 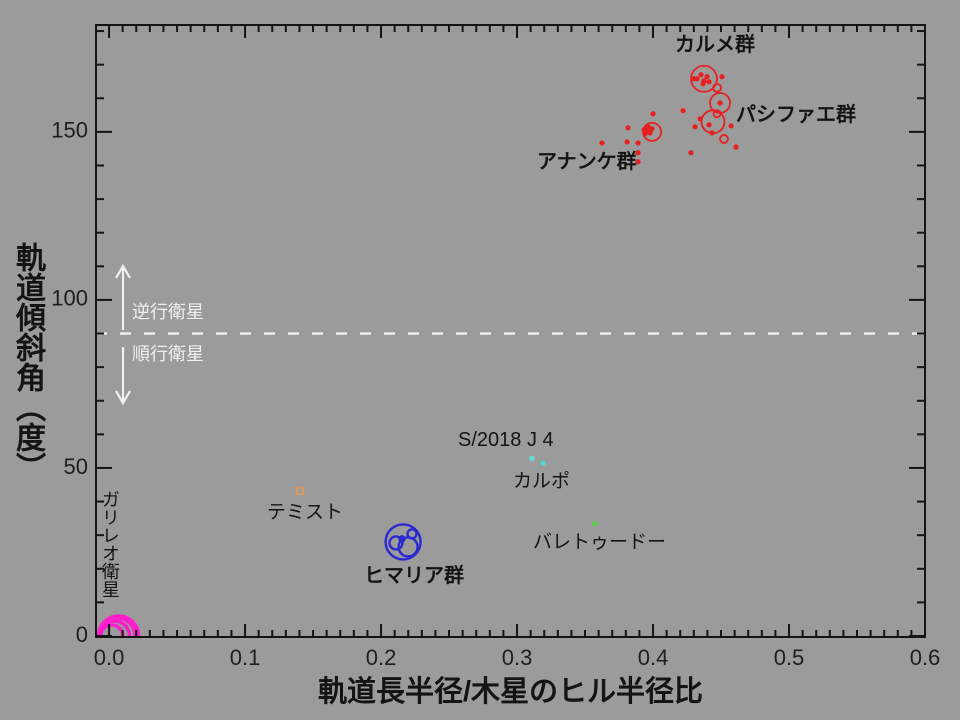 I want to click on s2018j4-marker, so click(x=532, y=458).